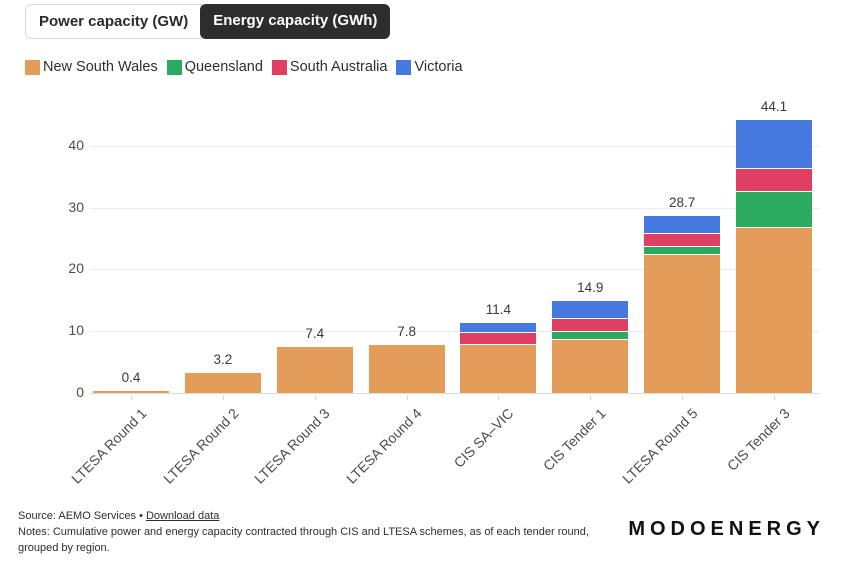 This screenshot has width=841, height=561. Describe the element at coordinates (774, 180) in the screenshot. I see `bar-cis-tender-3-south-australia` at that location.